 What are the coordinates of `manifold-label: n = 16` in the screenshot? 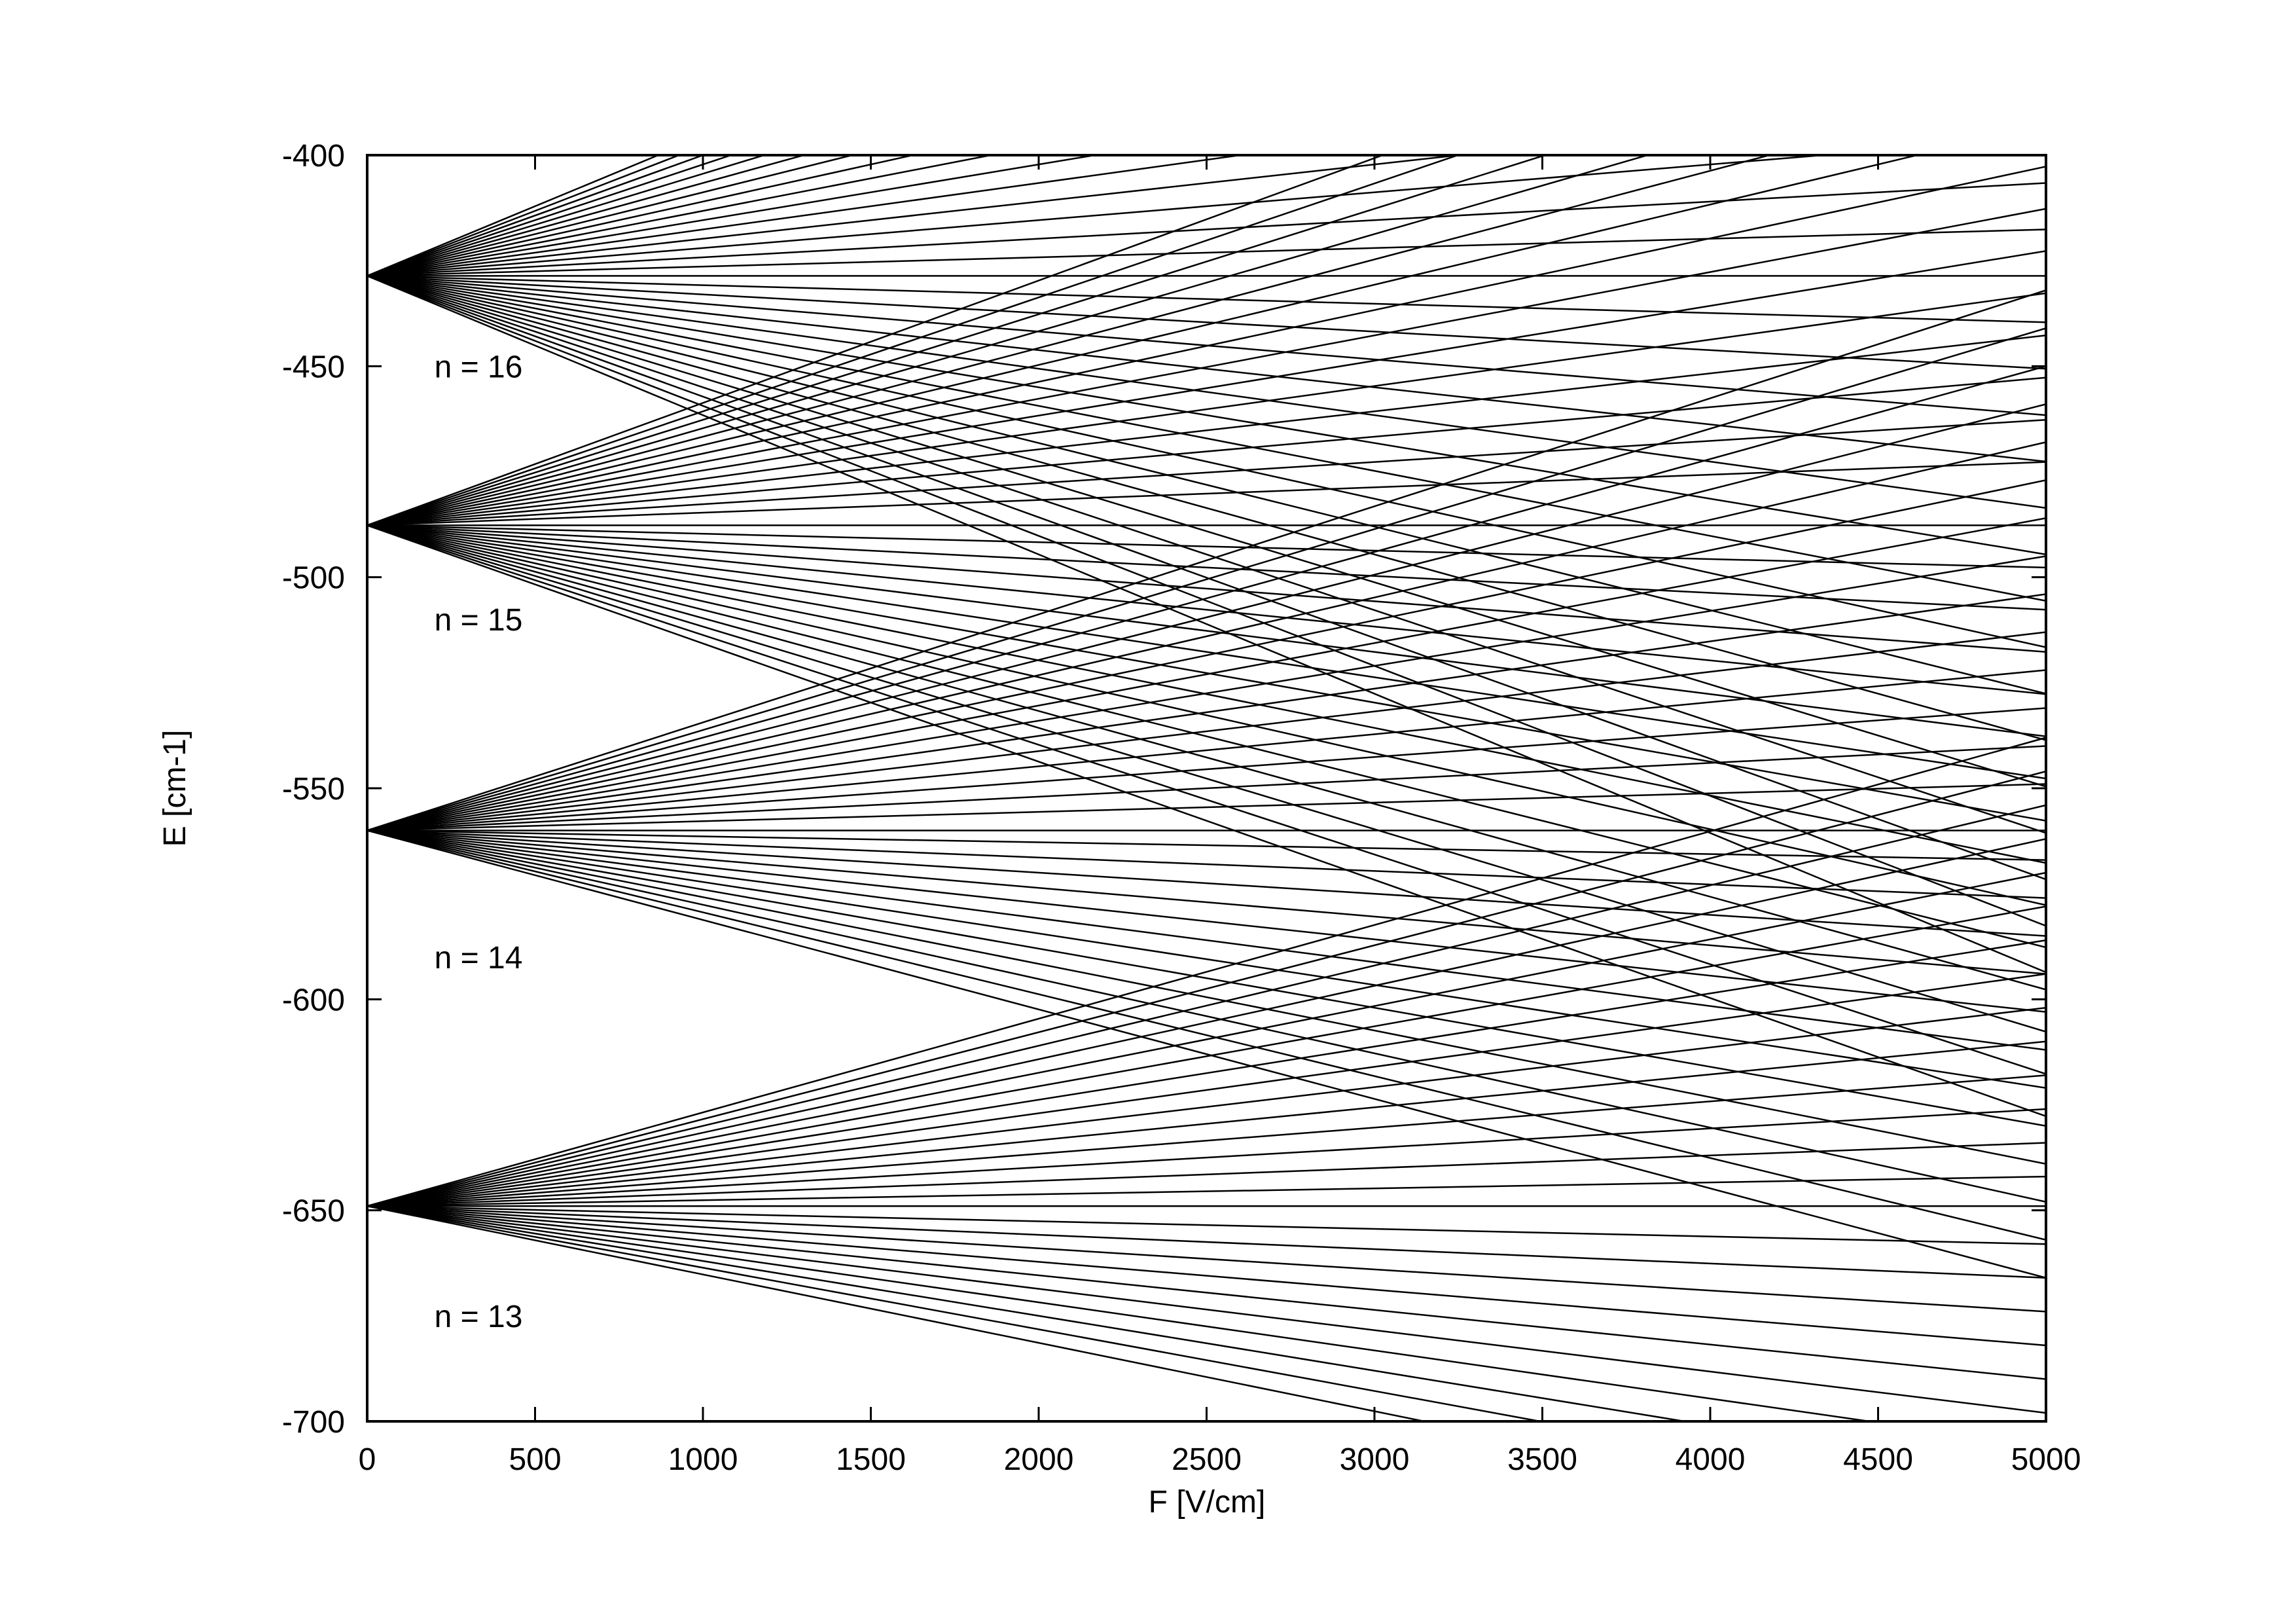 It's located at (479, 367).